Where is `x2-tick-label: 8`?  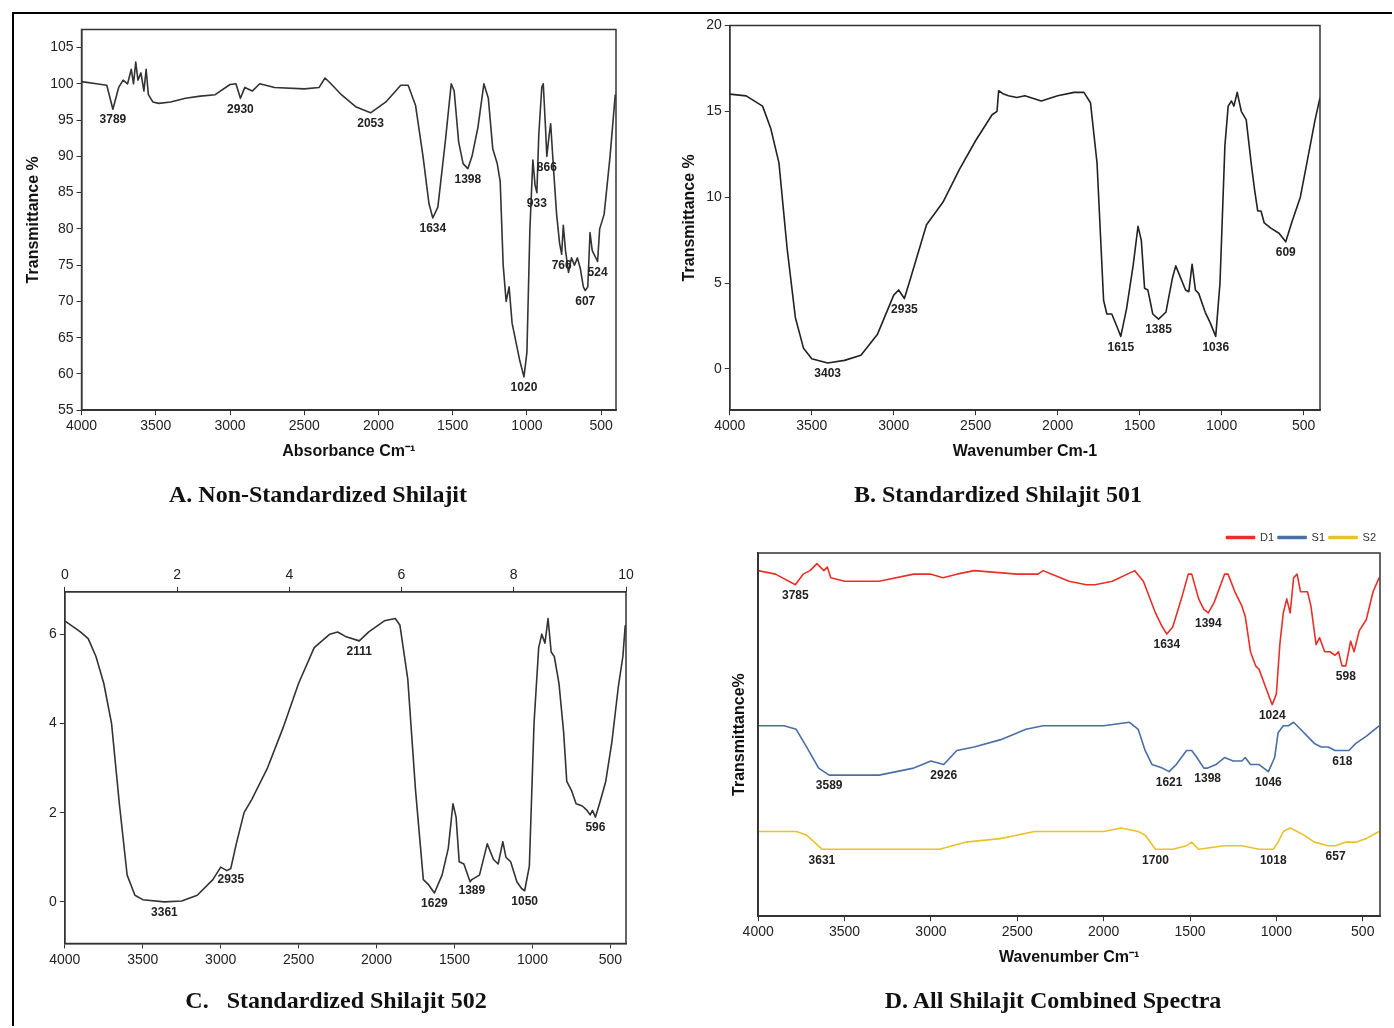
x2-tick-label: 8 is located at coordinates (513, 574).